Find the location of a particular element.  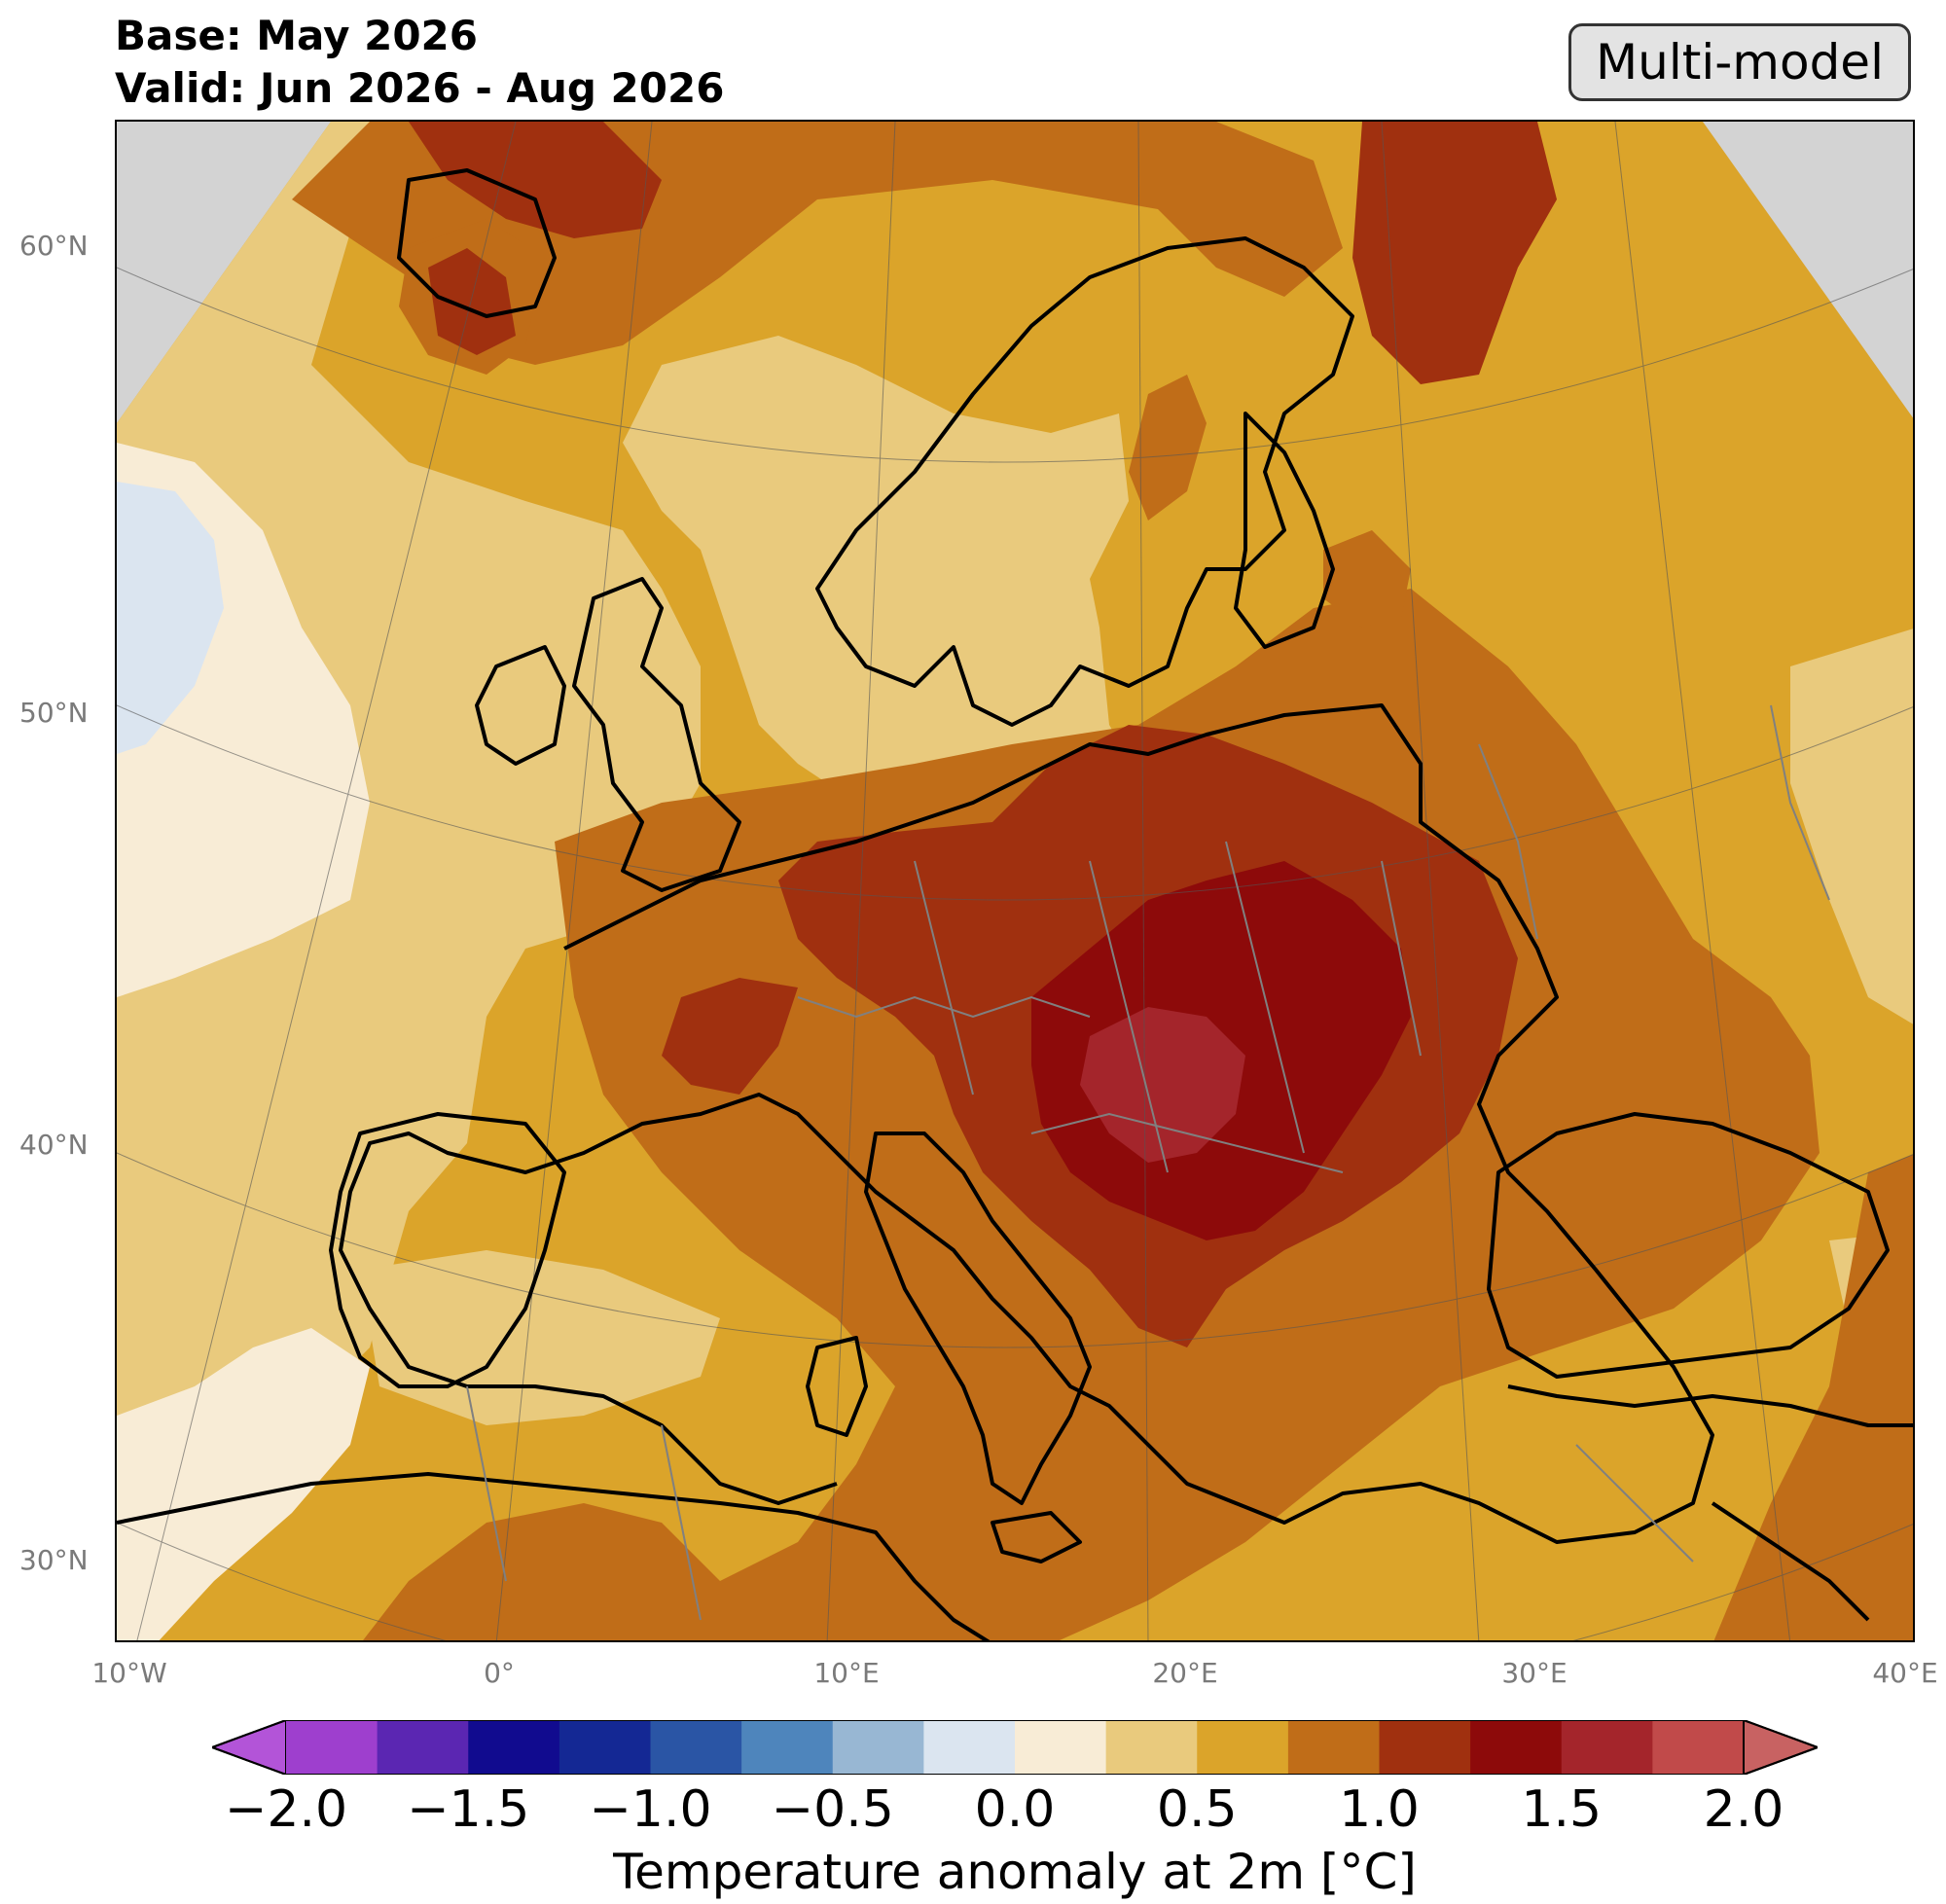

finland-coast is located at coordinates (1284, 530).